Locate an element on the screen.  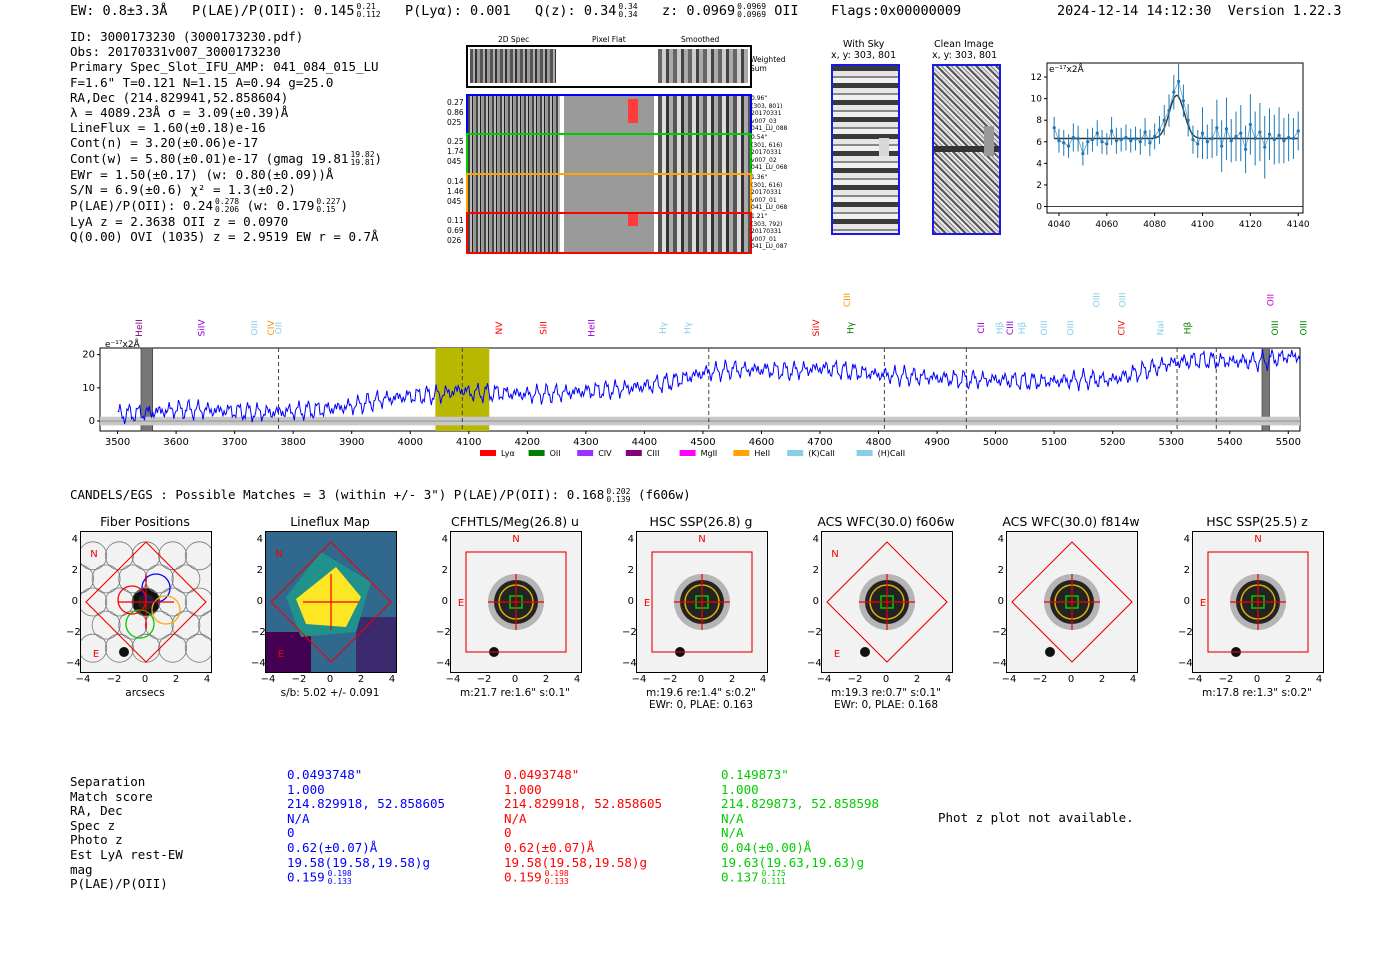
info-plae-w-hi: 0.227 is located at coordinates (328, 202).